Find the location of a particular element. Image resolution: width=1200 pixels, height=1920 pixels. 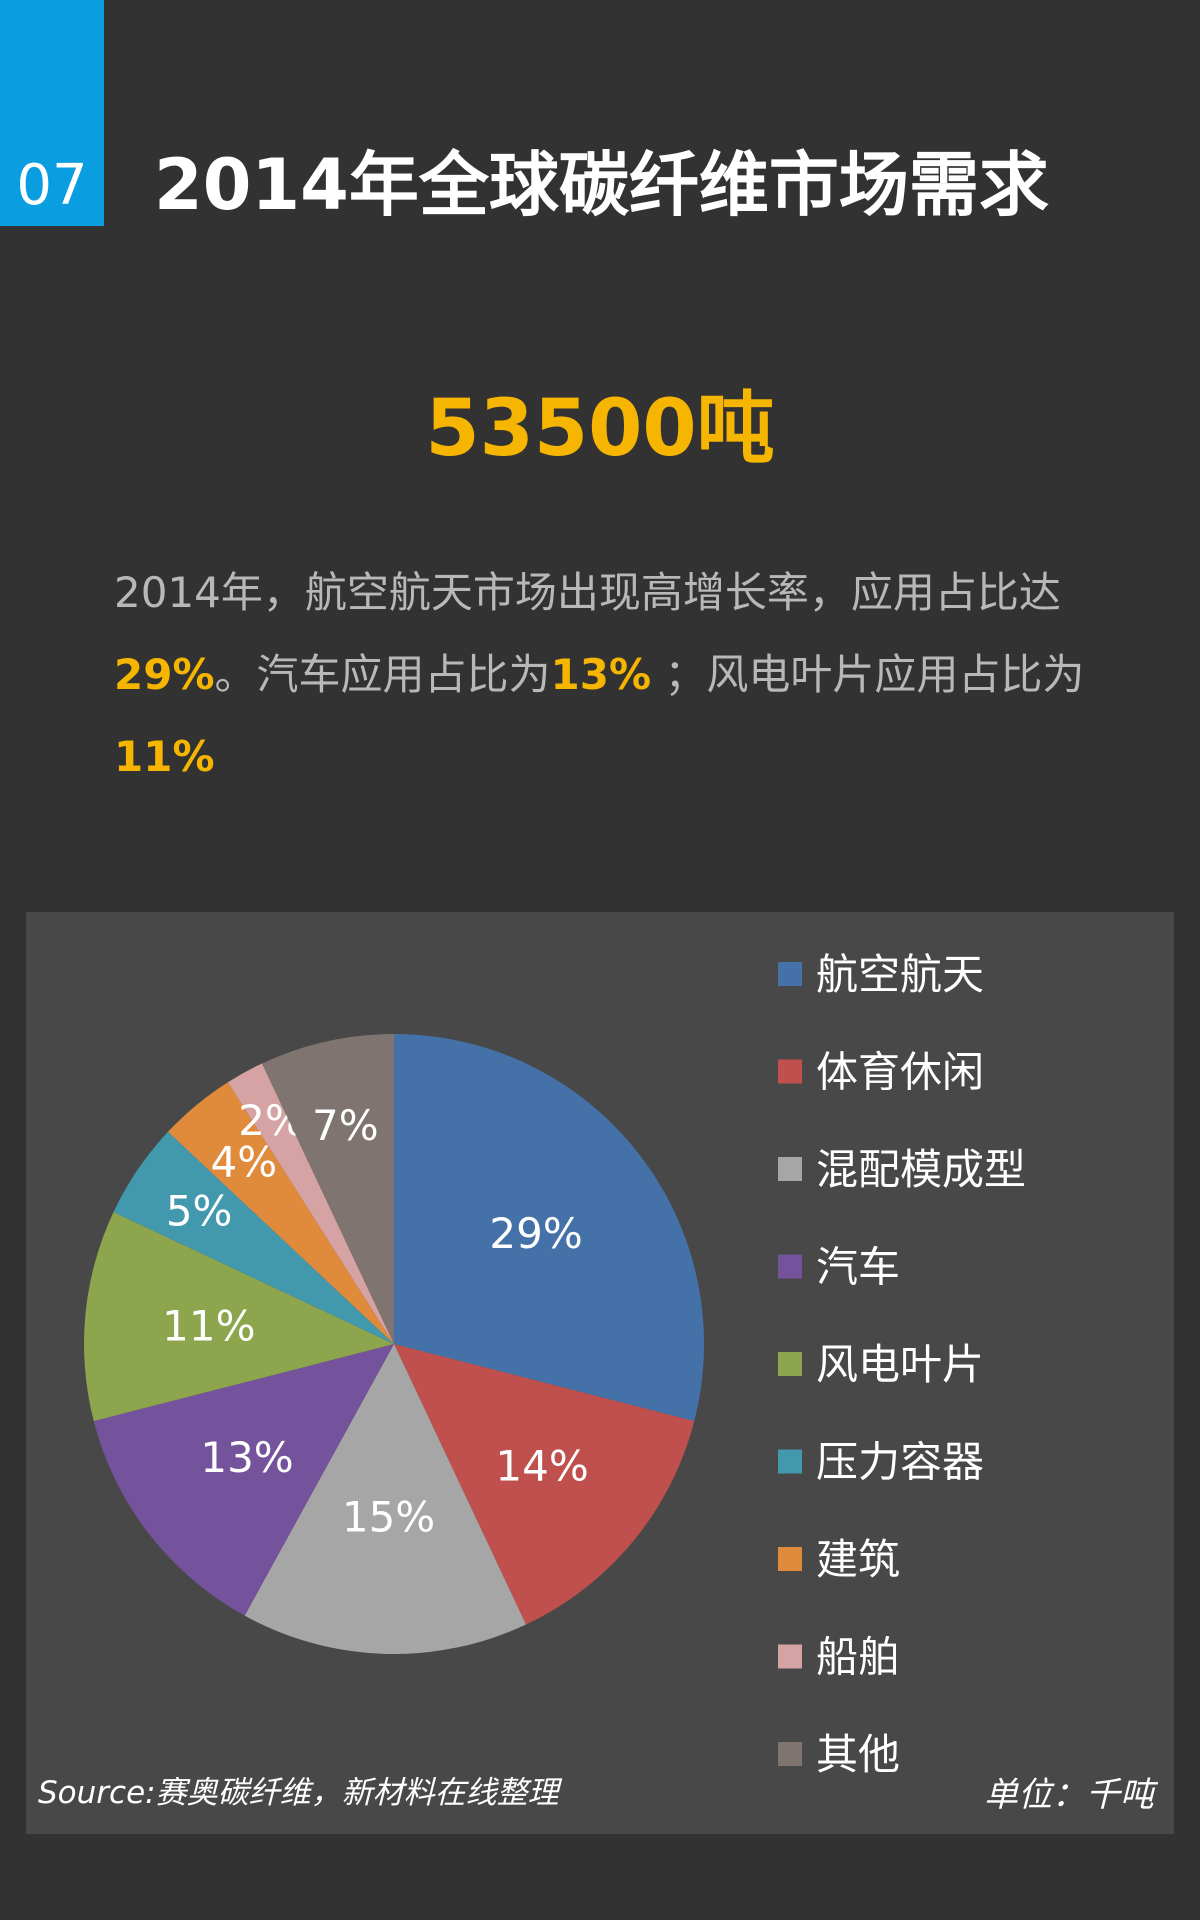

slice-label-6: 5% is located at coordinates (199, 1211).